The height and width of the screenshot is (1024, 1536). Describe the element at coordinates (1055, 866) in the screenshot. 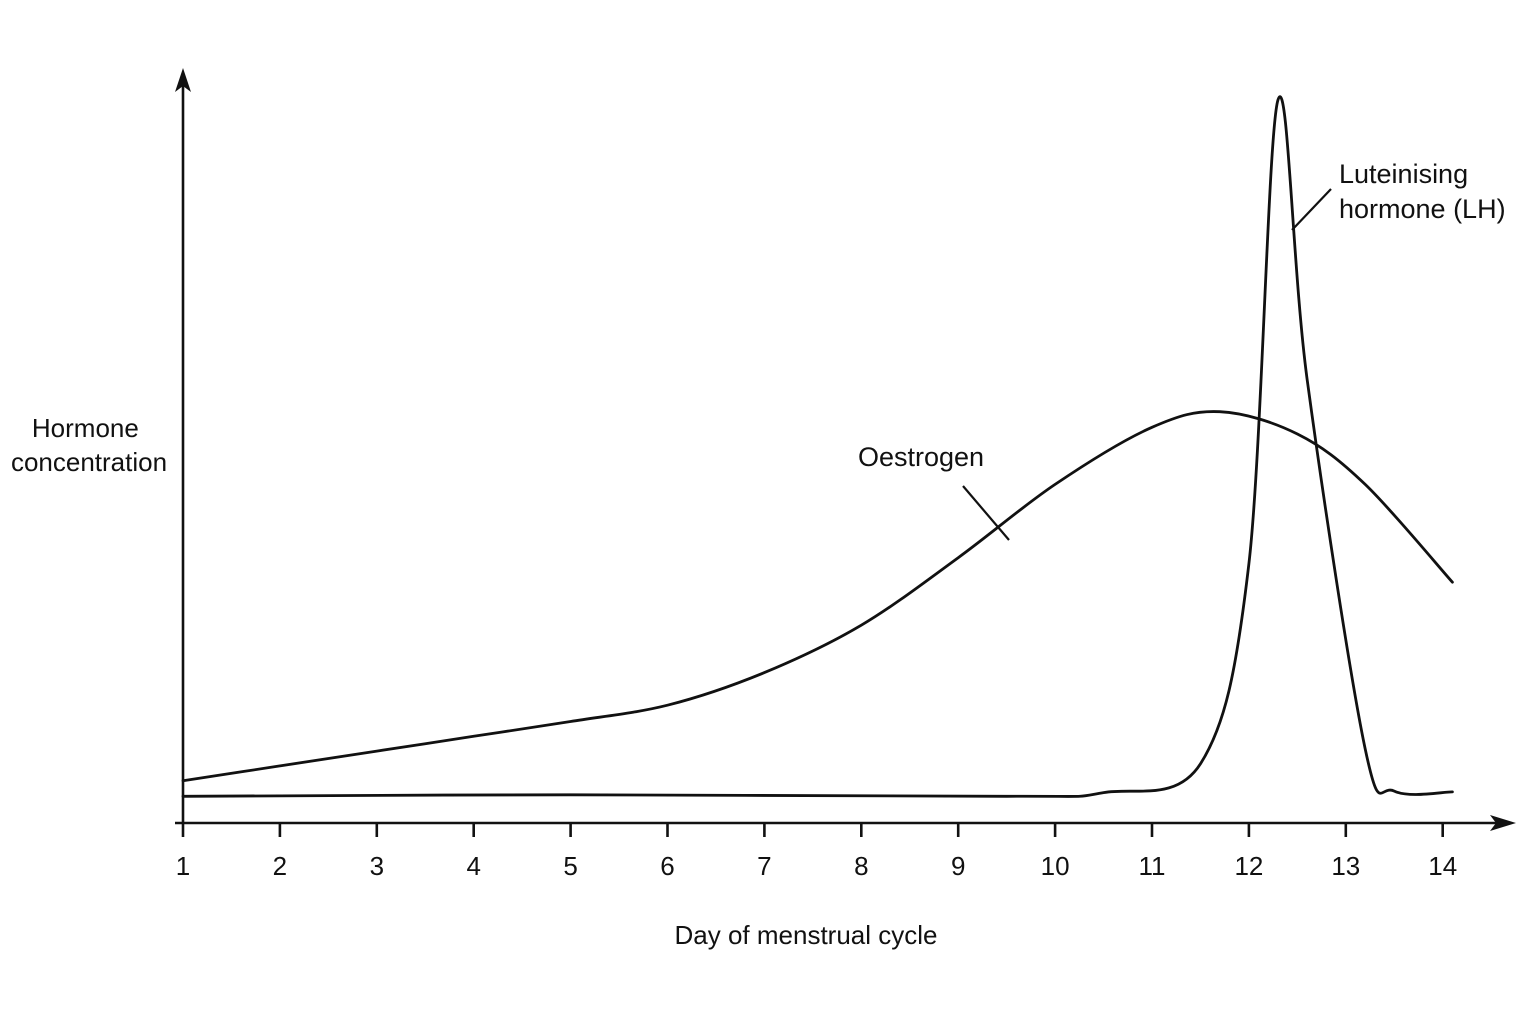

I see `x-tick-label-10: 10` at that location.